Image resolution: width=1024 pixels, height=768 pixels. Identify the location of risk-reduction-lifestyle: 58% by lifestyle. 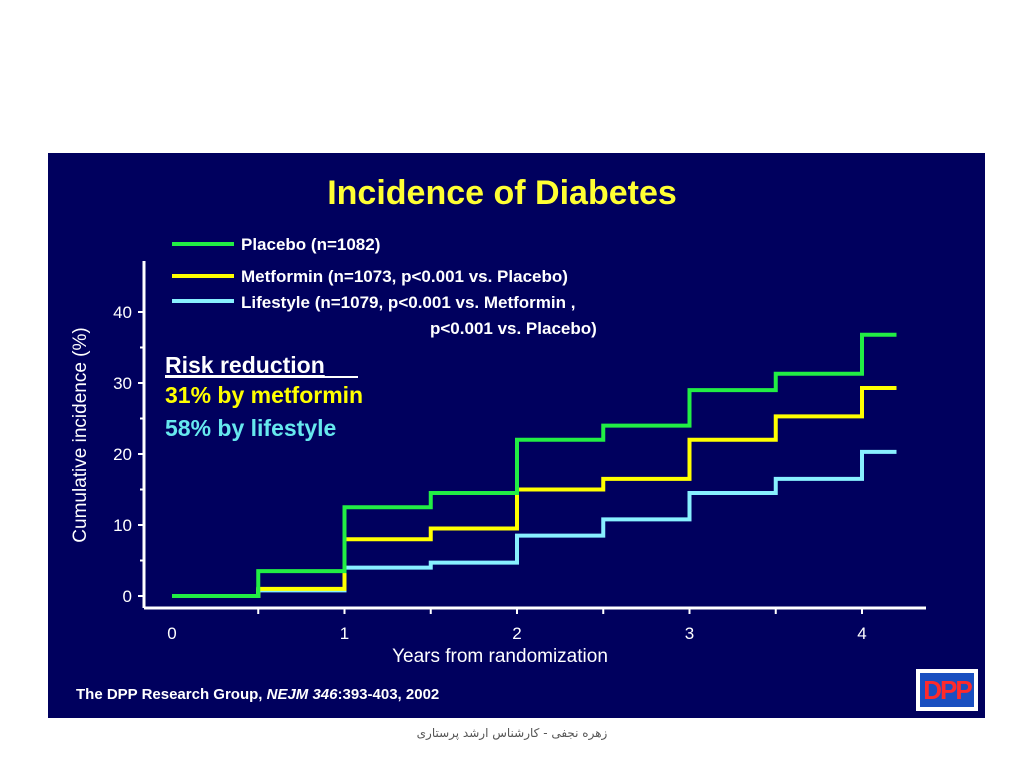
(250, 428).